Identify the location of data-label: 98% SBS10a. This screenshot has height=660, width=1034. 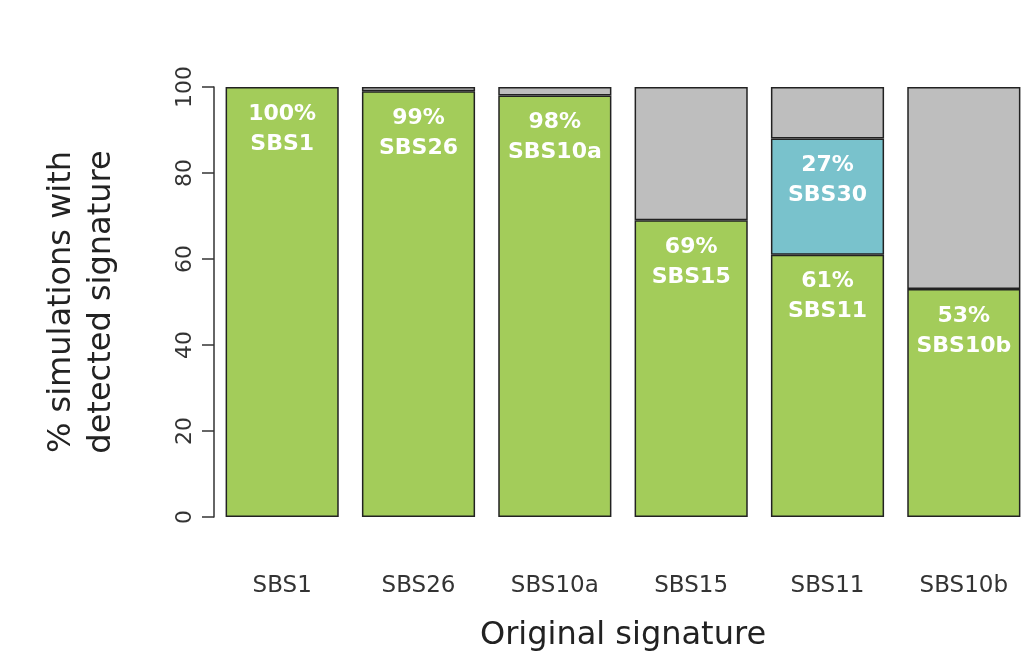
(554, 136).